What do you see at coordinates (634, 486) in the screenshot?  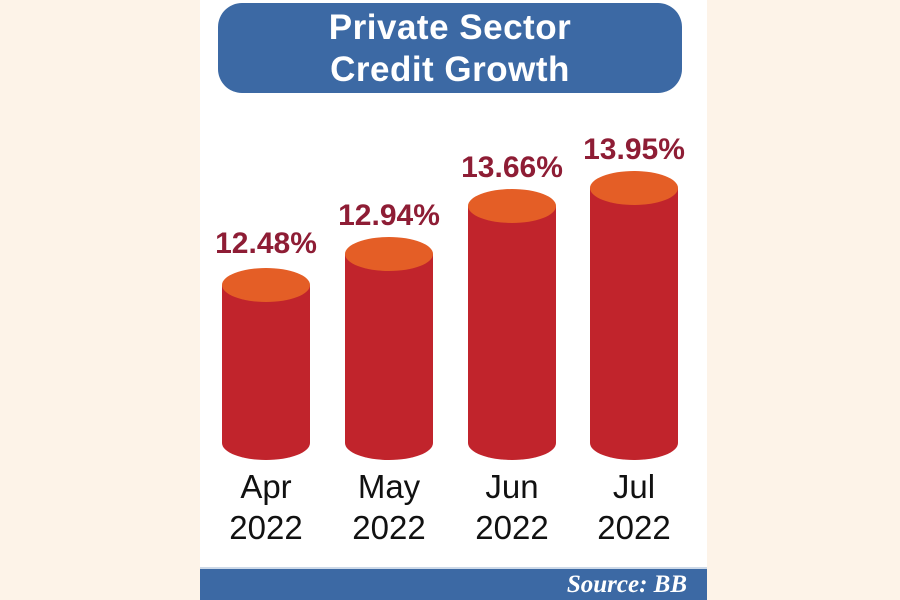 I see `axis-label-jul-month: Jul` at bounding box center [634, 486].